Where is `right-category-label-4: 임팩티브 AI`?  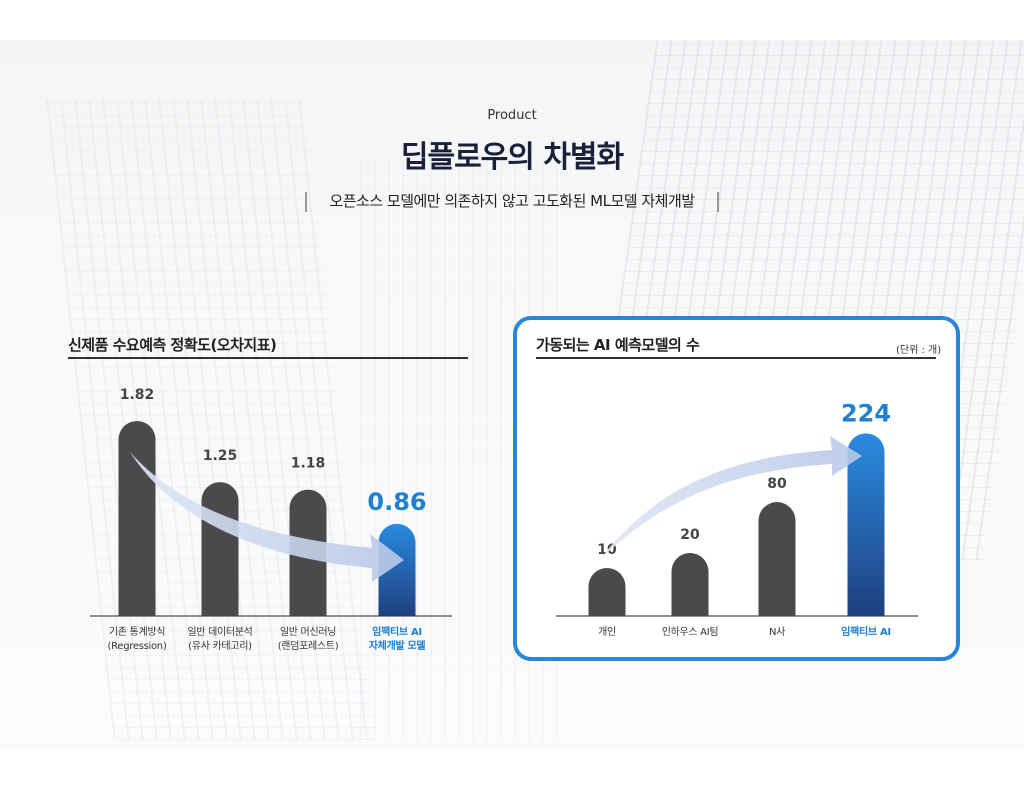 right-category-label-4: 임팩티브 AI is located at coordinates (866, 633).